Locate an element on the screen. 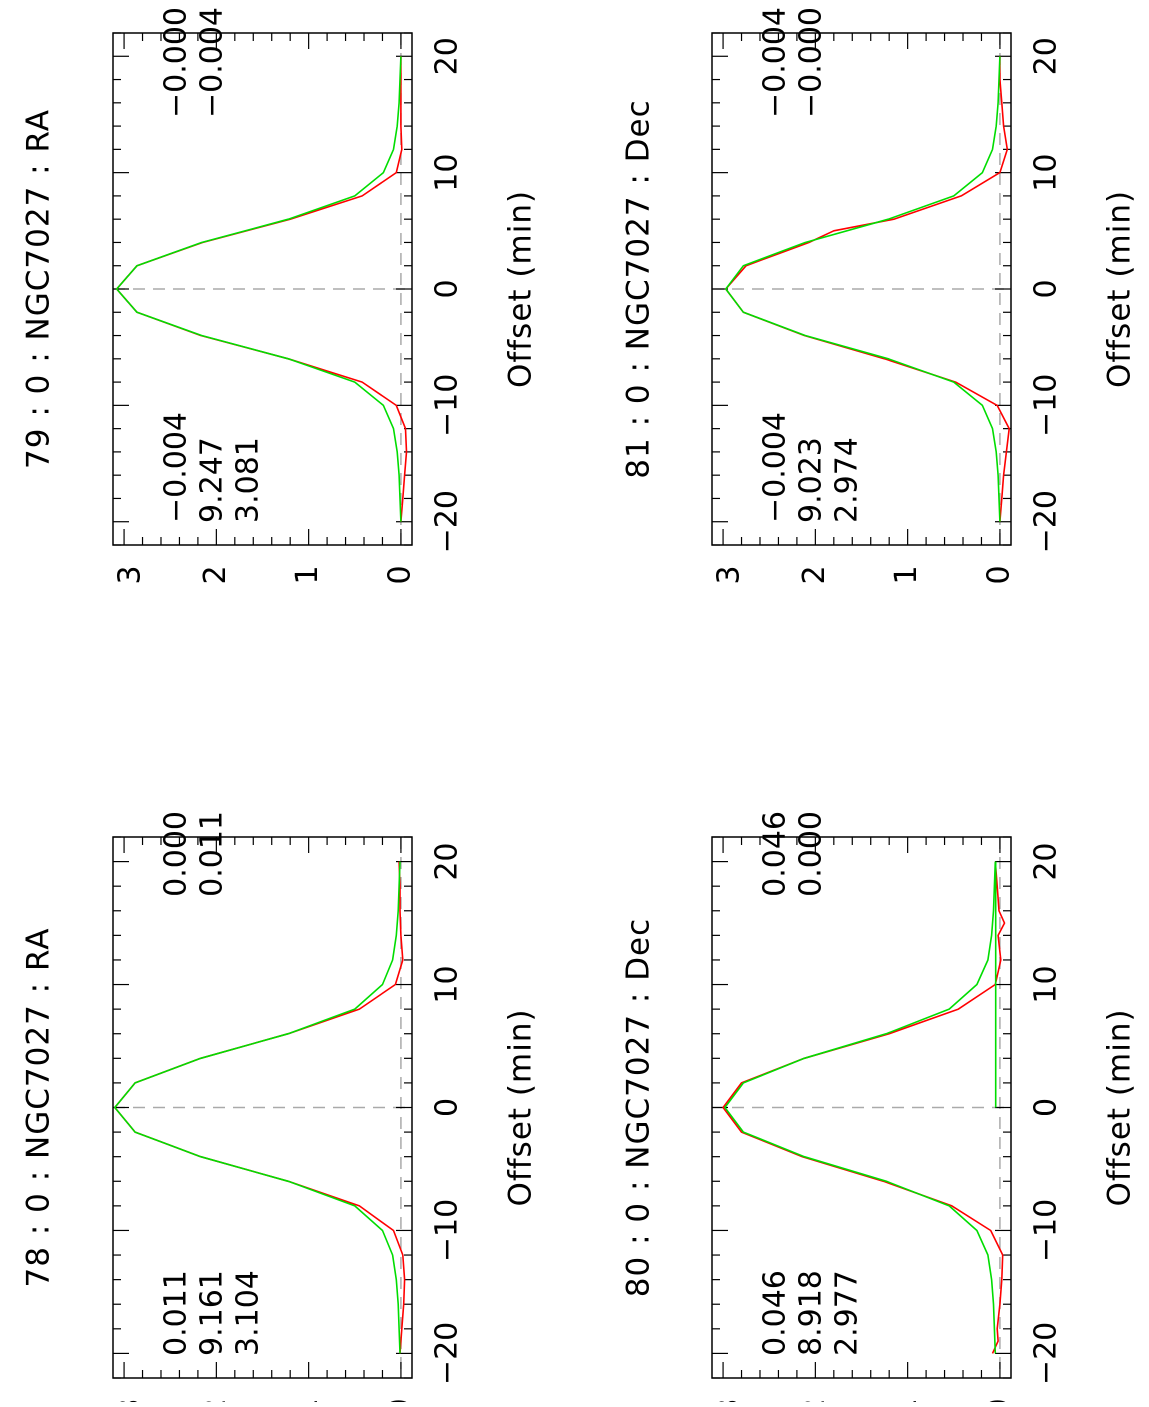  fit-annotation-left: 2.974 is located at coordinates (847, 480).